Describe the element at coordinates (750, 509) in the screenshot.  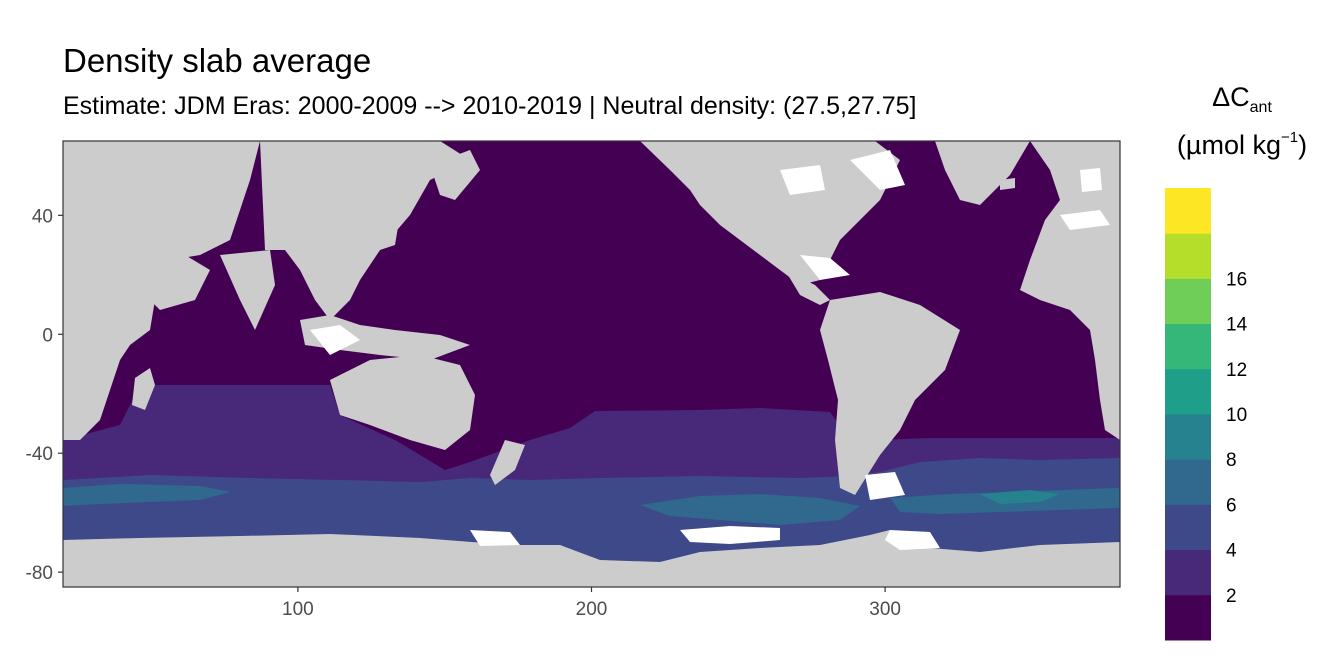
I see `band-6-8-front-mid` at that location.